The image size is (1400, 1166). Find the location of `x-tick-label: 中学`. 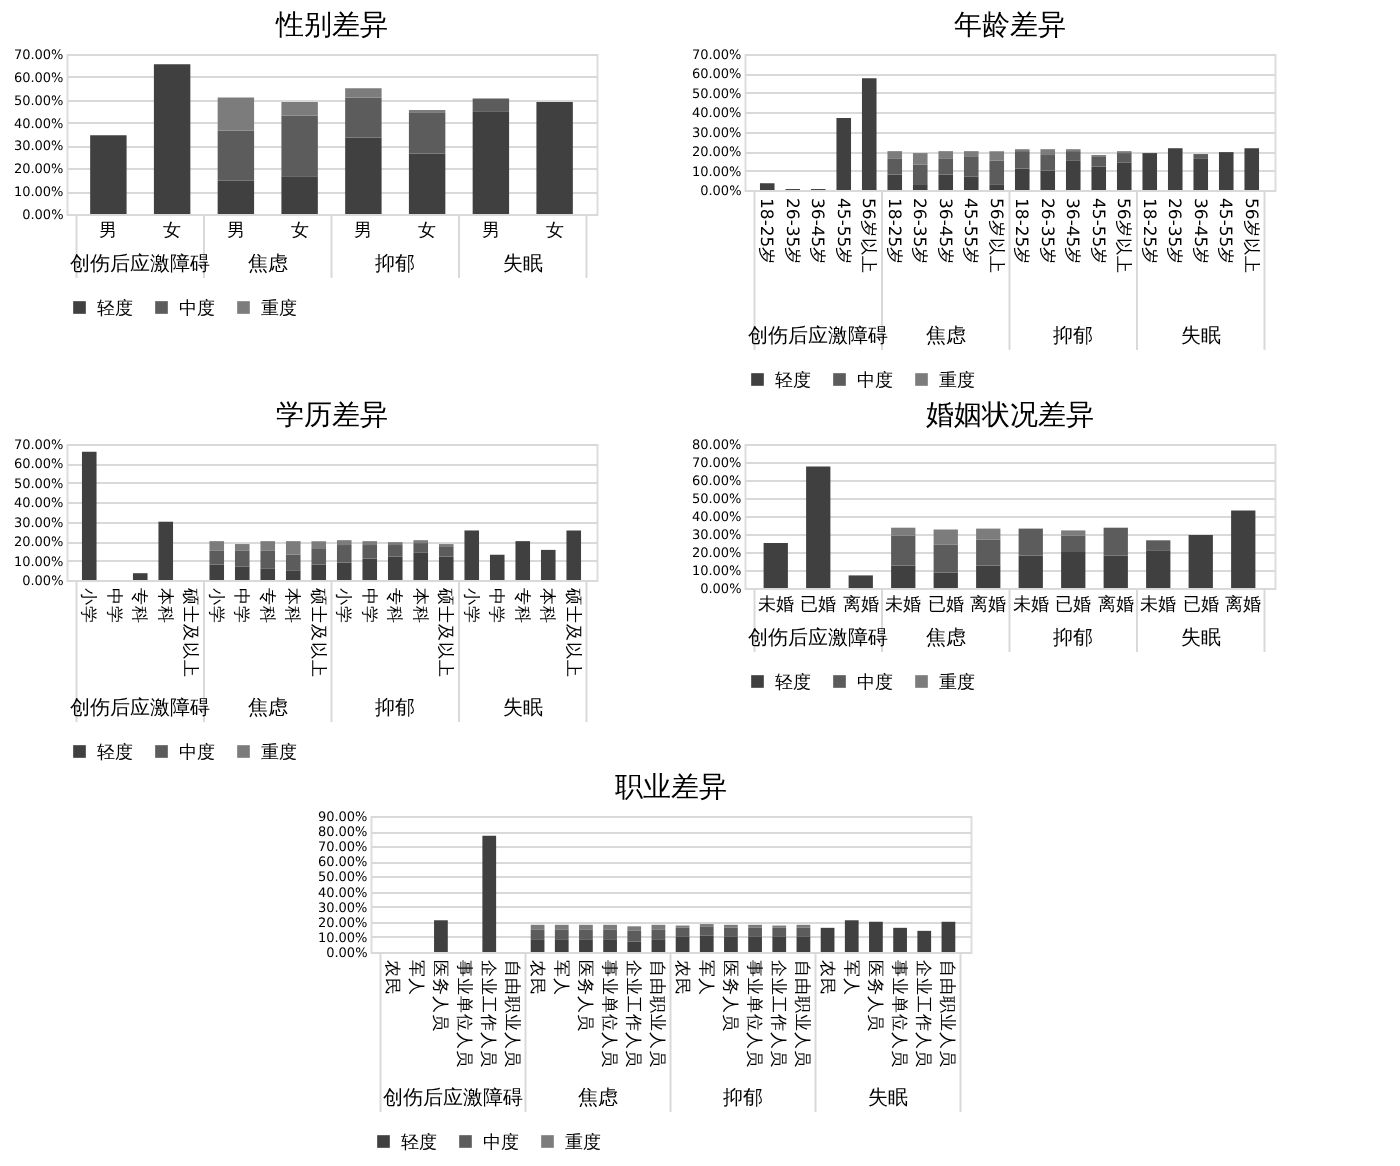

x-tick-label: 中学 is located at coordinates (241, 606).